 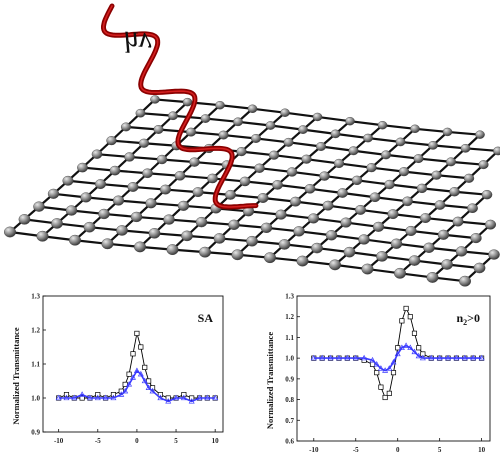 I want to click on series-triangle, so click(x=397, y=357).